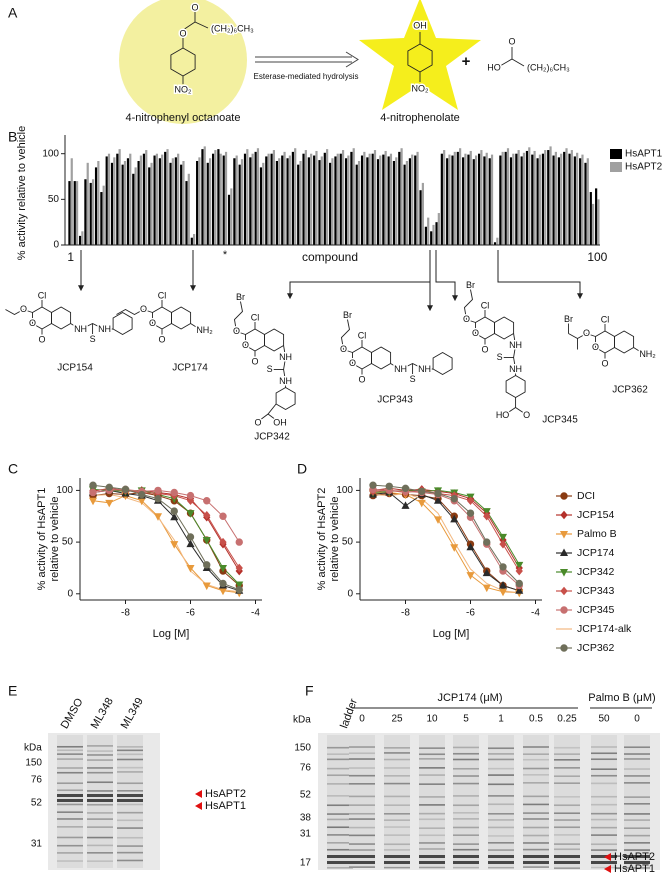  What do you see at coordinates (54, 199) in the screenshot?
I see `y-tick-label: 50` at bounding box center [54, 199].